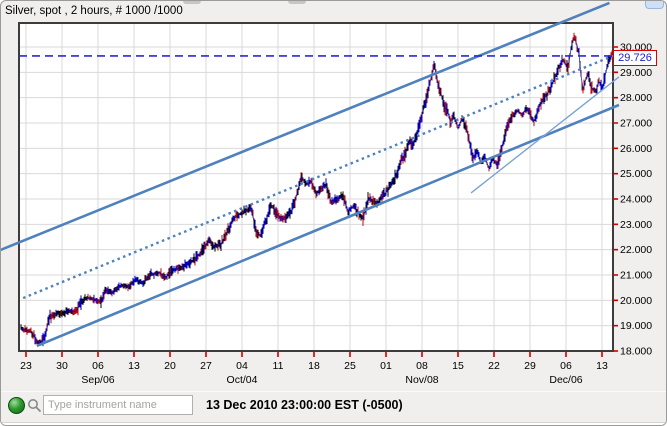 Image resolution: width=667 pixels, height=426 pixels. Describe the element at coordinates (350, 366) in the screenshot. I see `x-axis-tick-label: 25` at that location.